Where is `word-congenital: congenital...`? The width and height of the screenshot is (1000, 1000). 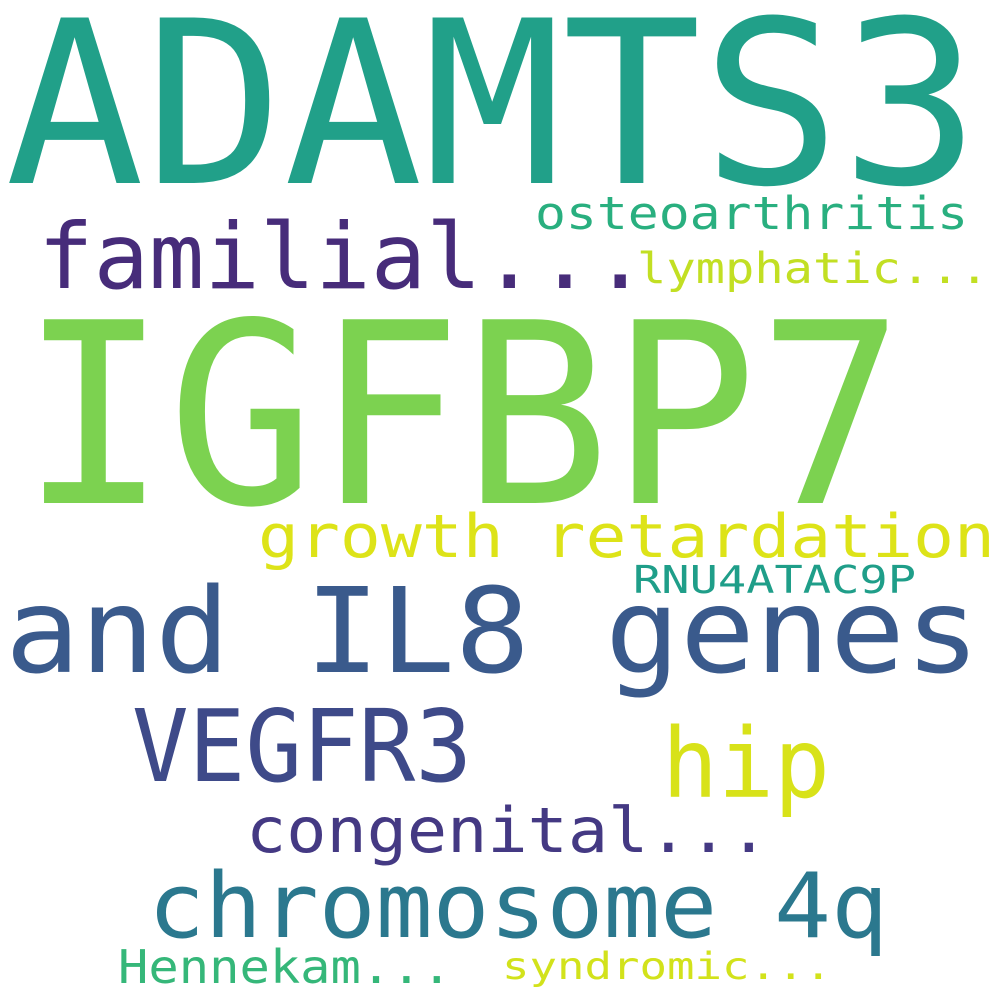 word-congenital: congenital... is located at coordinates (507, 830).